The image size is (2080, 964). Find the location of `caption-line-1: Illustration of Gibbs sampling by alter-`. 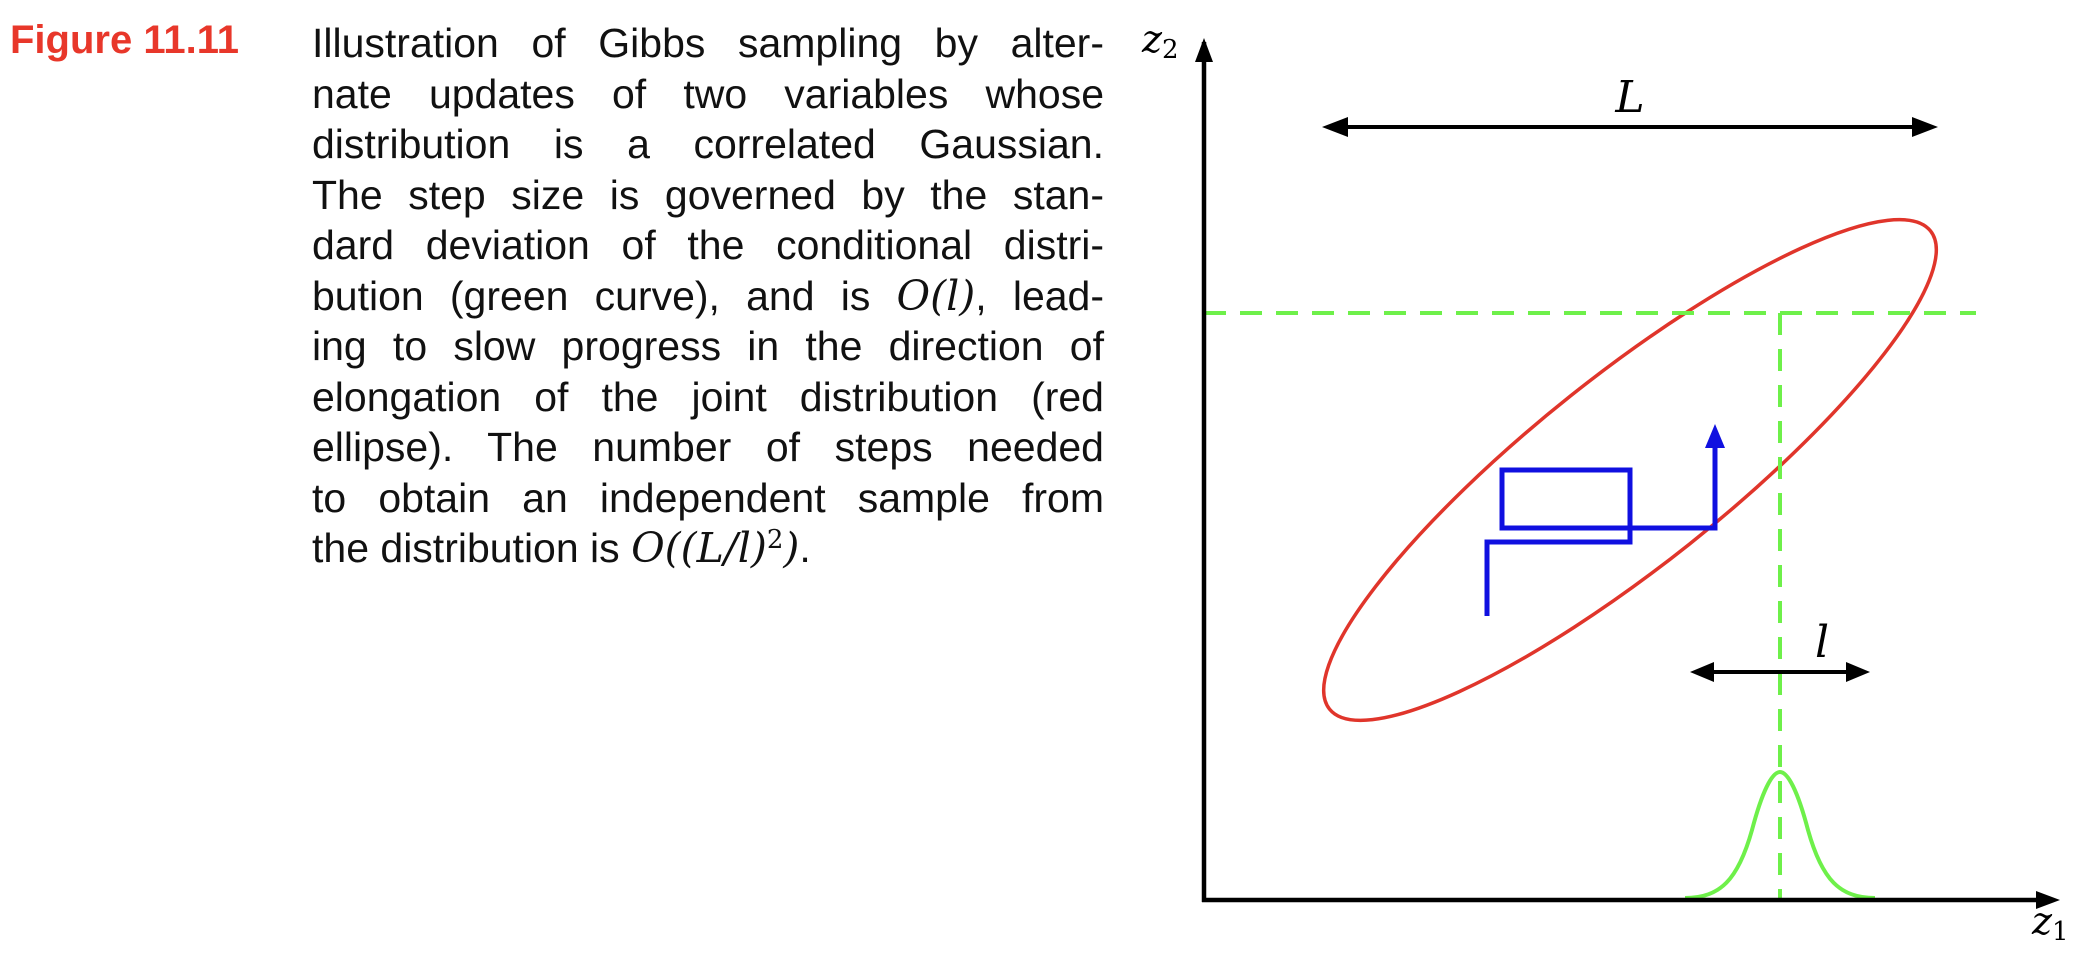

caption-line-1: Illustration of Gibbs sampling by alter- is located at coordinates (708, 43).